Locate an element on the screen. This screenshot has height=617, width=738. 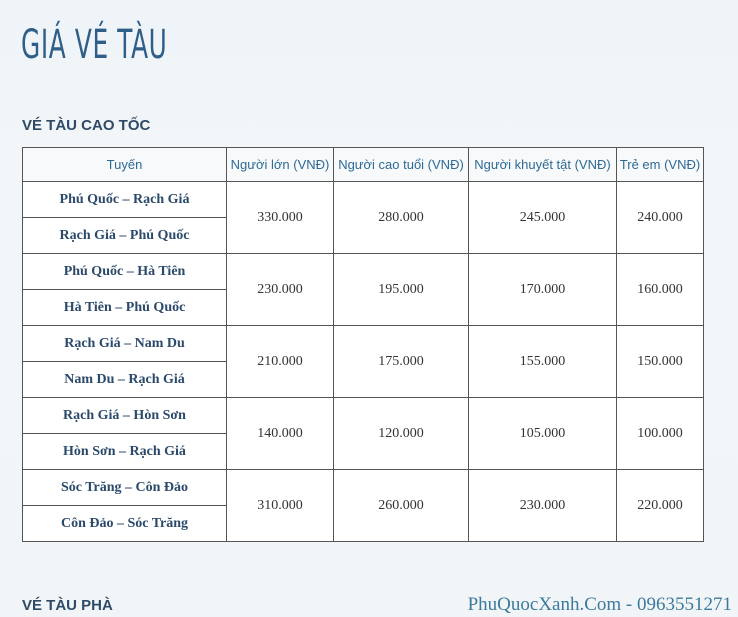
route-cell: Rạch Giá – Hòn Sơn is located at coordinates (124, 415).